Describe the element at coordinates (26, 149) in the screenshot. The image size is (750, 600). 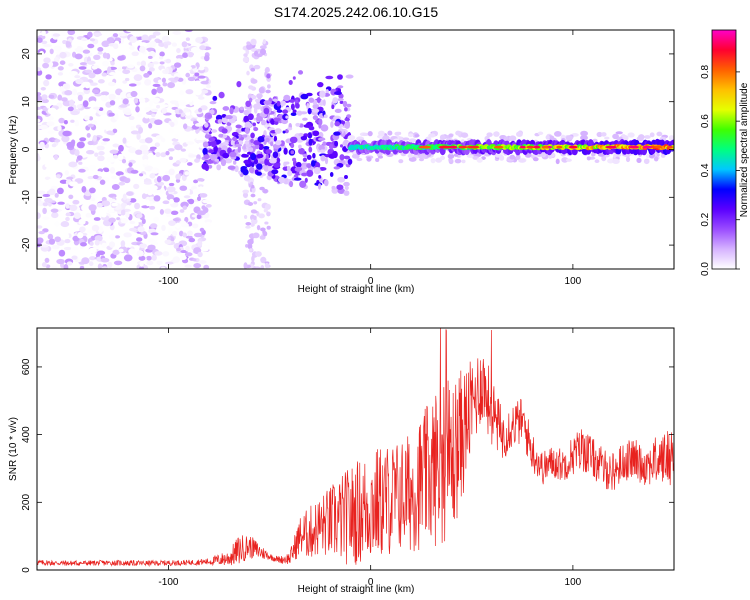
I see `y-tick-label: 0` at that location.